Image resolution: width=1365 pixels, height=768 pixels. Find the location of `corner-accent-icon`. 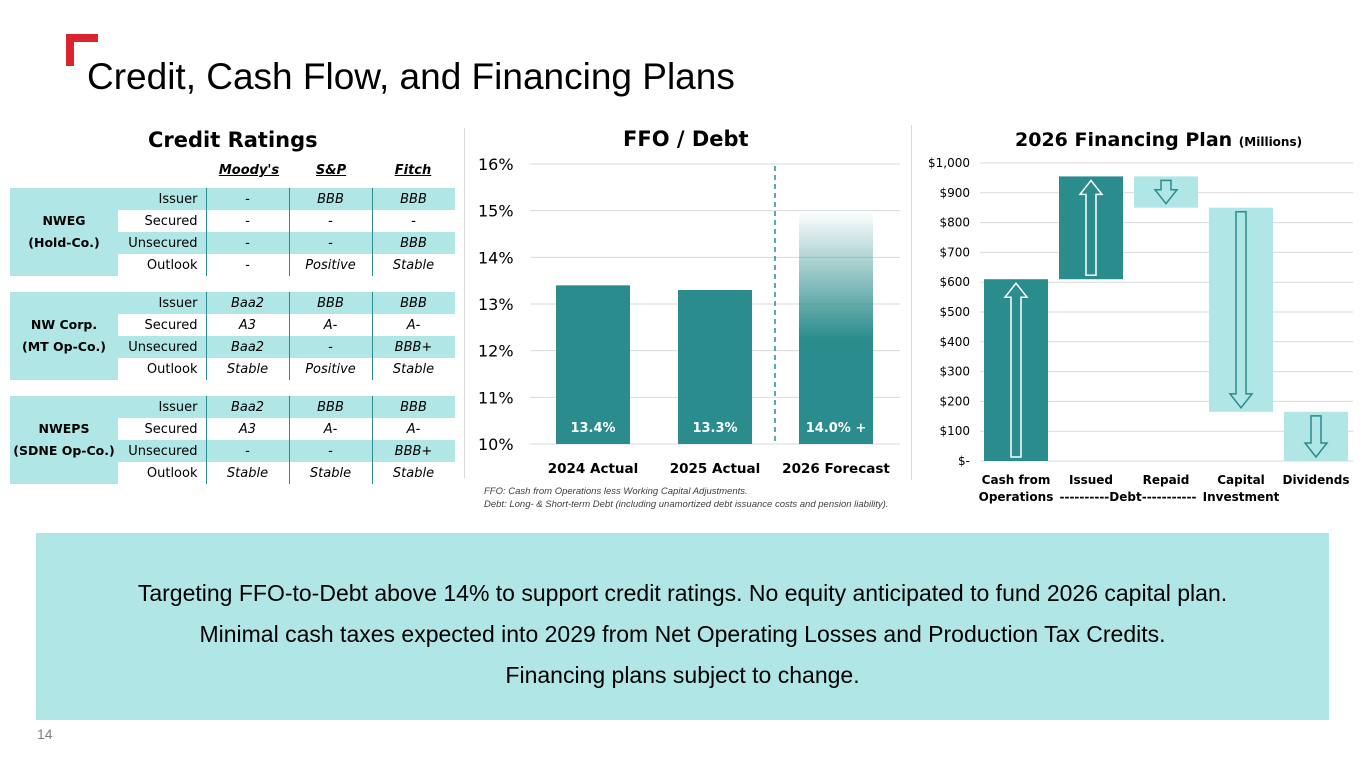

corner-accent-icon is located at coordinates (82, 50).